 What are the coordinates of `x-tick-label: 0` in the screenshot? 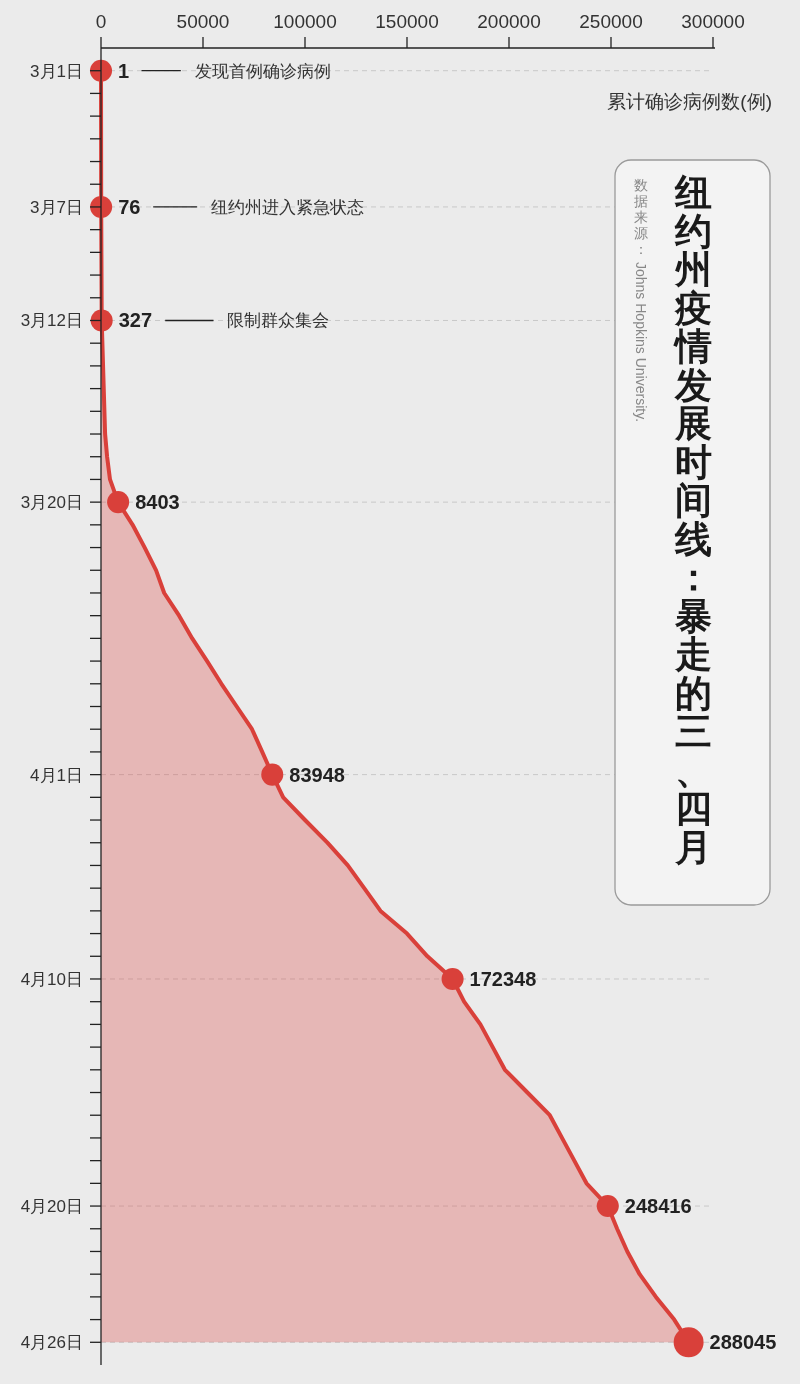 It's located at (101, 21).